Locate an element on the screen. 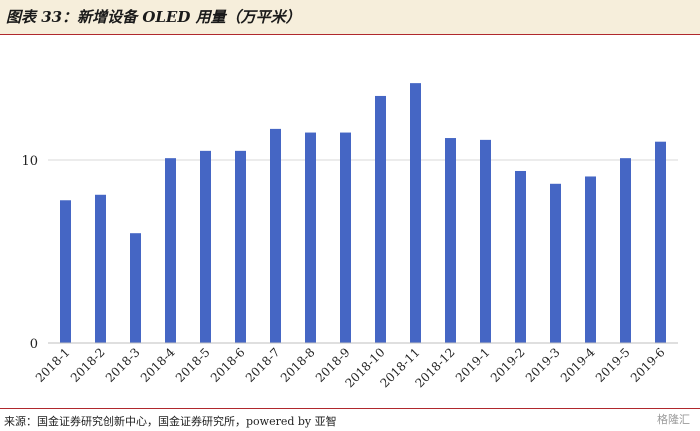  x-tick-label-2018-1: 2018-1 is located at coordinates (53, 365).